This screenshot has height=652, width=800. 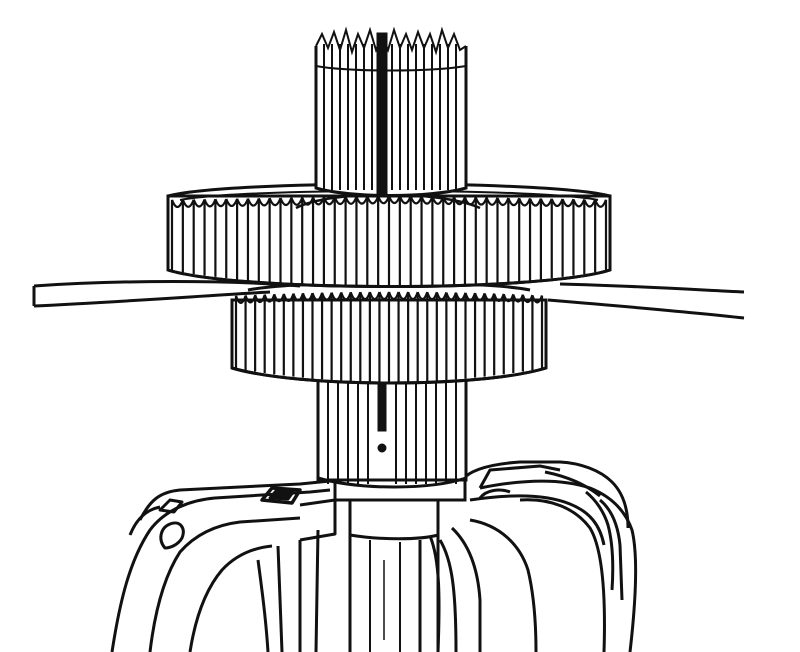 I want to click on lower-splined-shaft, so click(x=392, y=429).